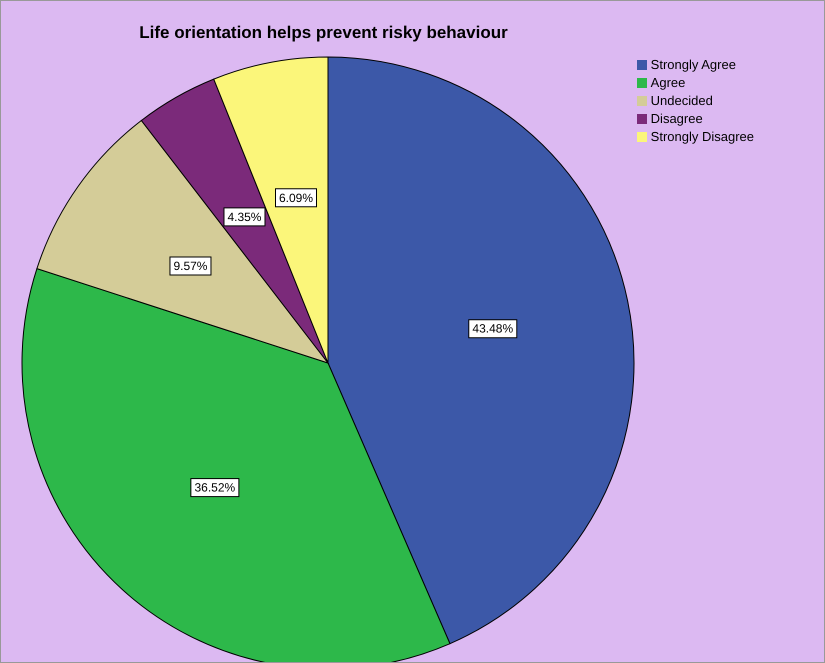 This screenshot has width=825, height=663. Describe the element at coordinates (493, 329) in the screenshot. I see `data-label: 43.48%` at that location.